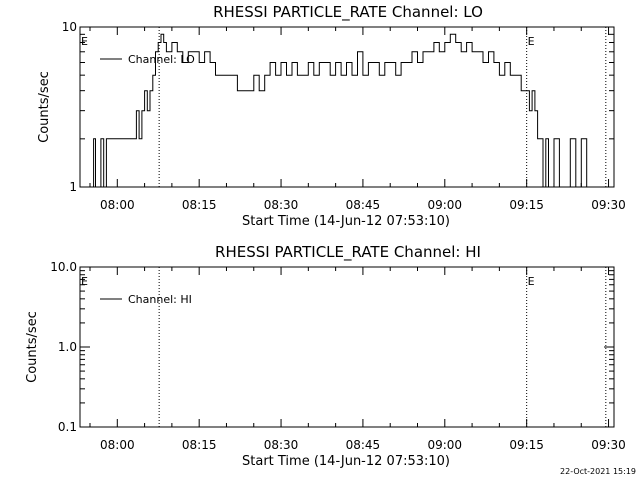 This screenshot has width=640, height=480. I want to click on legend-label-lo: Channel: LO, so click(161, 59).